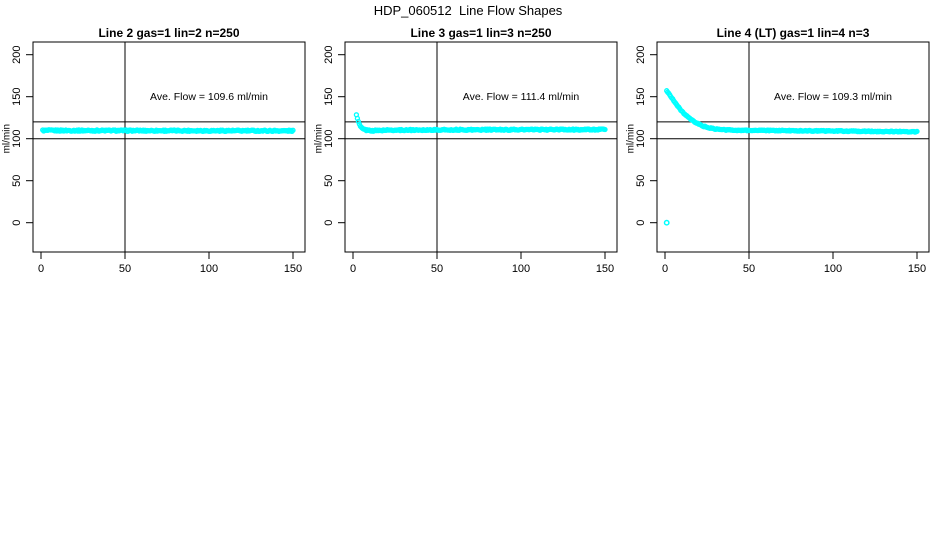 The height and width of the screenshot is (540, 936). What do you see at coordinates (468, 10) in the screenshot?
I see `figure-title: HDP_060512 Line Flow Shapes` at bounding box center [468, 10].